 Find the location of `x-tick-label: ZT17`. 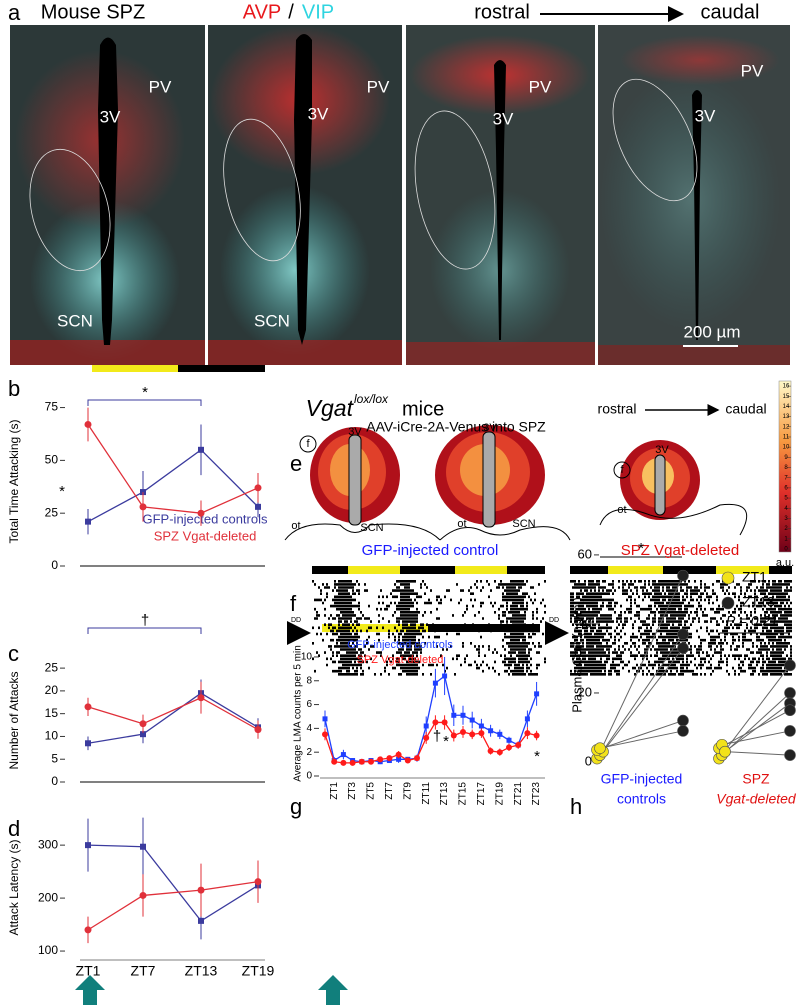

x-tick-label: ZT17 is located at coordinates (481, 794).